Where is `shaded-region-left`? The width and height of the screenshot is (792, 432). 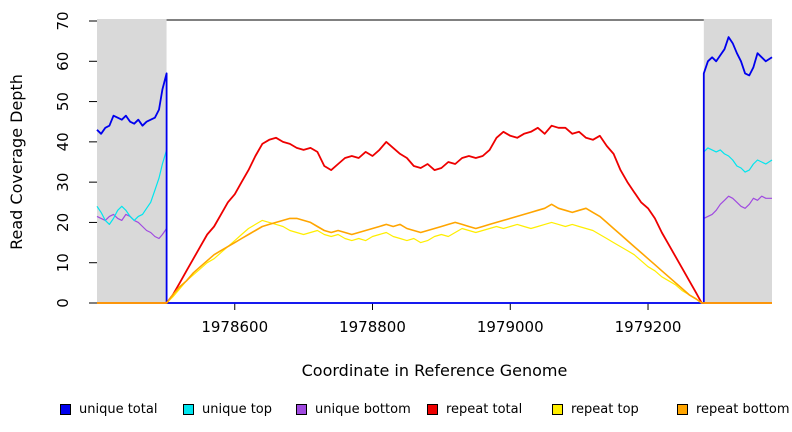
shaded-region-left is located at coordinates (132, 161).